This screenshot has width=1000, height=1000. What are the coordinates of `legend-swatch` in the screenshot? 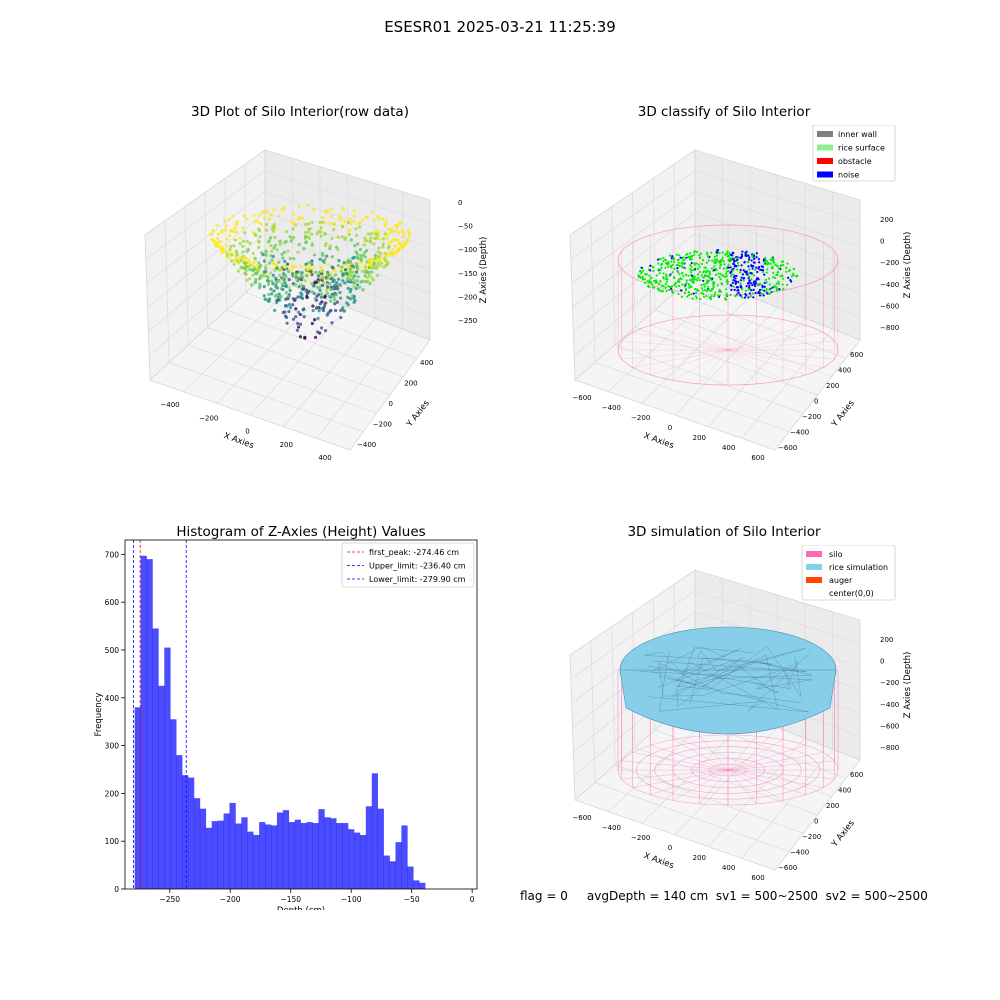 It's located at (825, 174).